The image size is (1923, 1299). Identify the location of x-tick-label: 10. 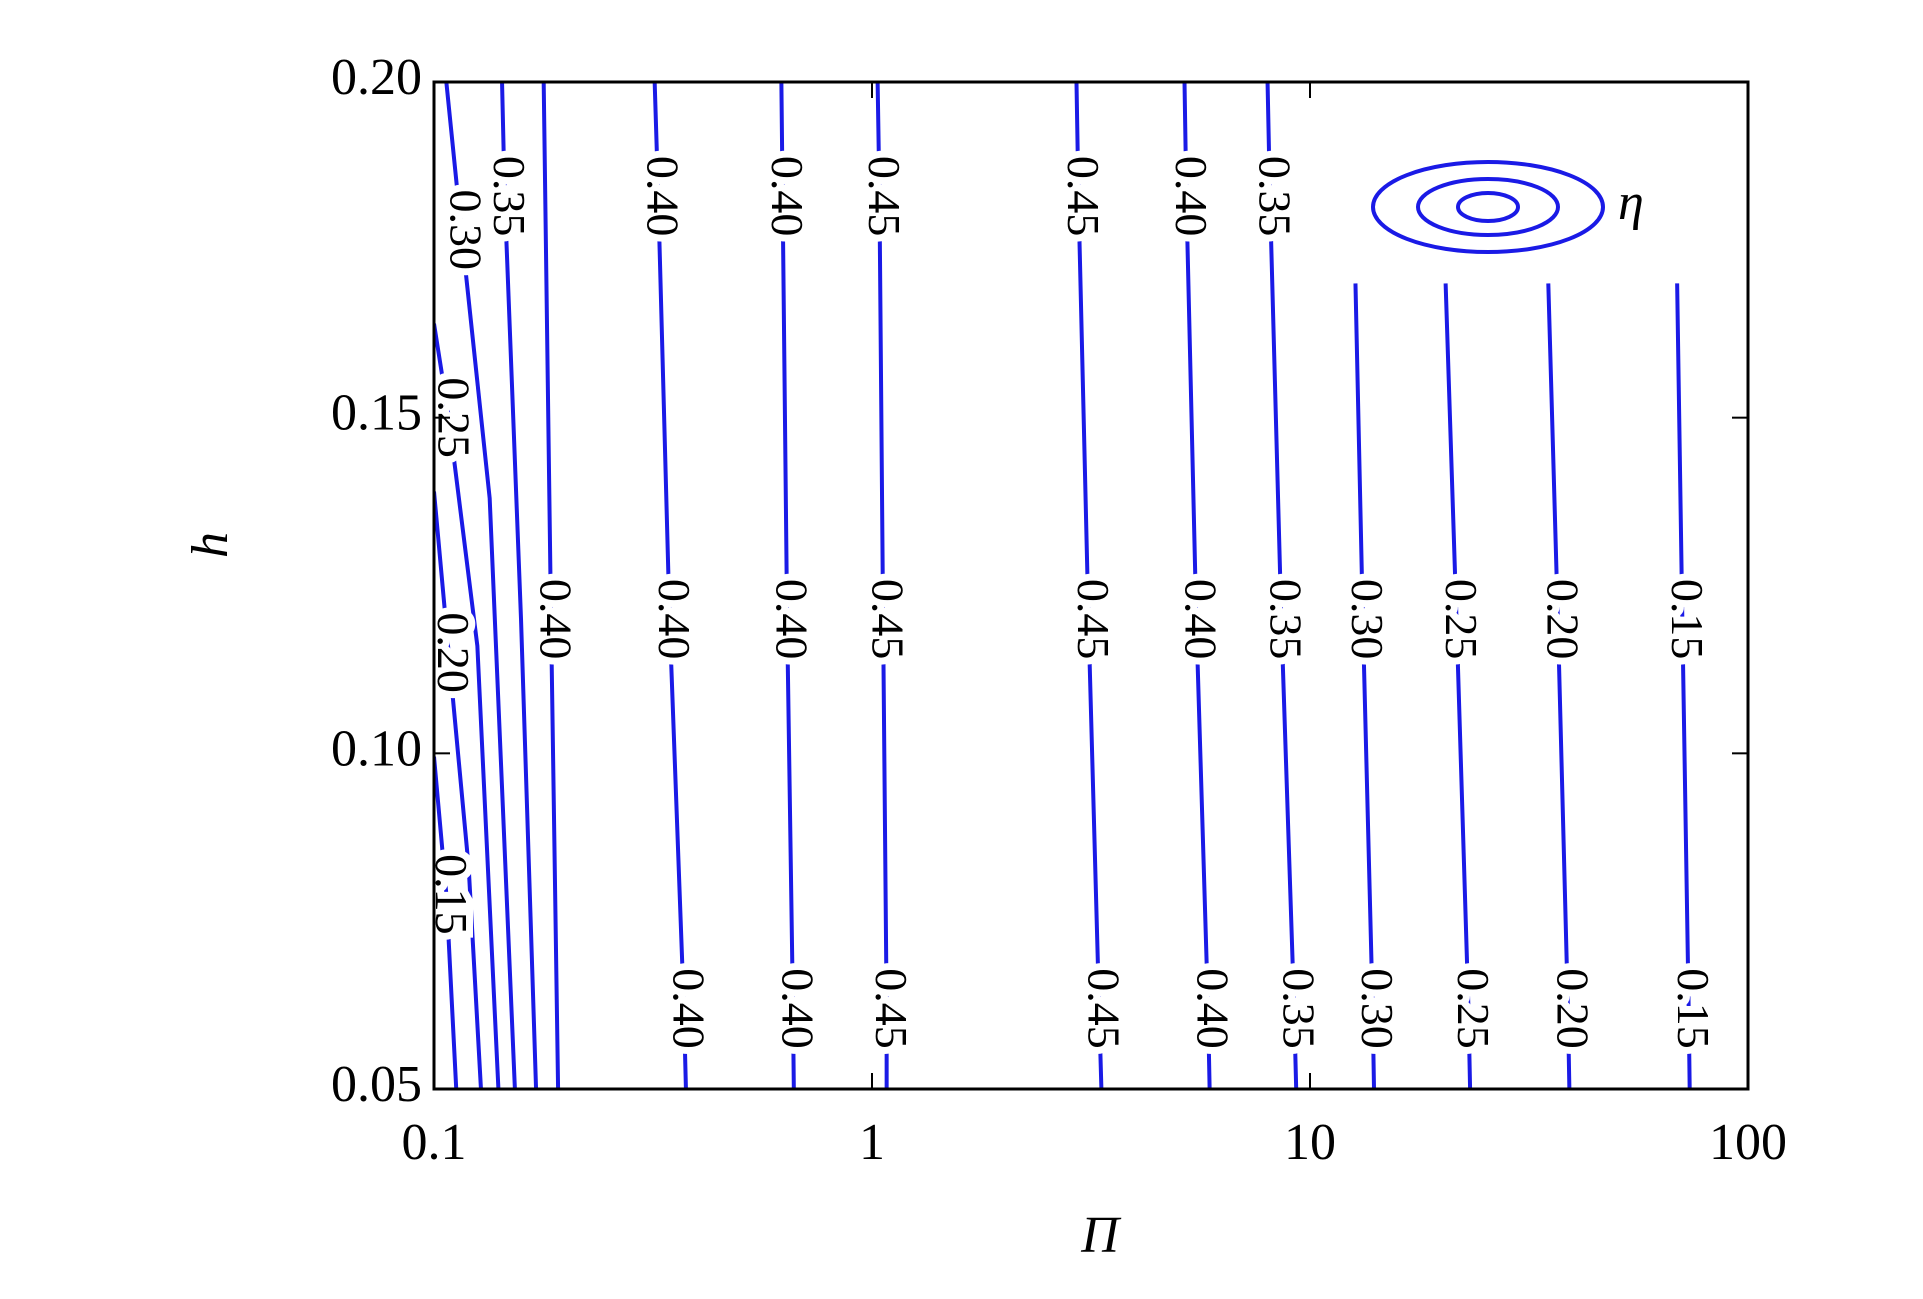
(1310, 1142).